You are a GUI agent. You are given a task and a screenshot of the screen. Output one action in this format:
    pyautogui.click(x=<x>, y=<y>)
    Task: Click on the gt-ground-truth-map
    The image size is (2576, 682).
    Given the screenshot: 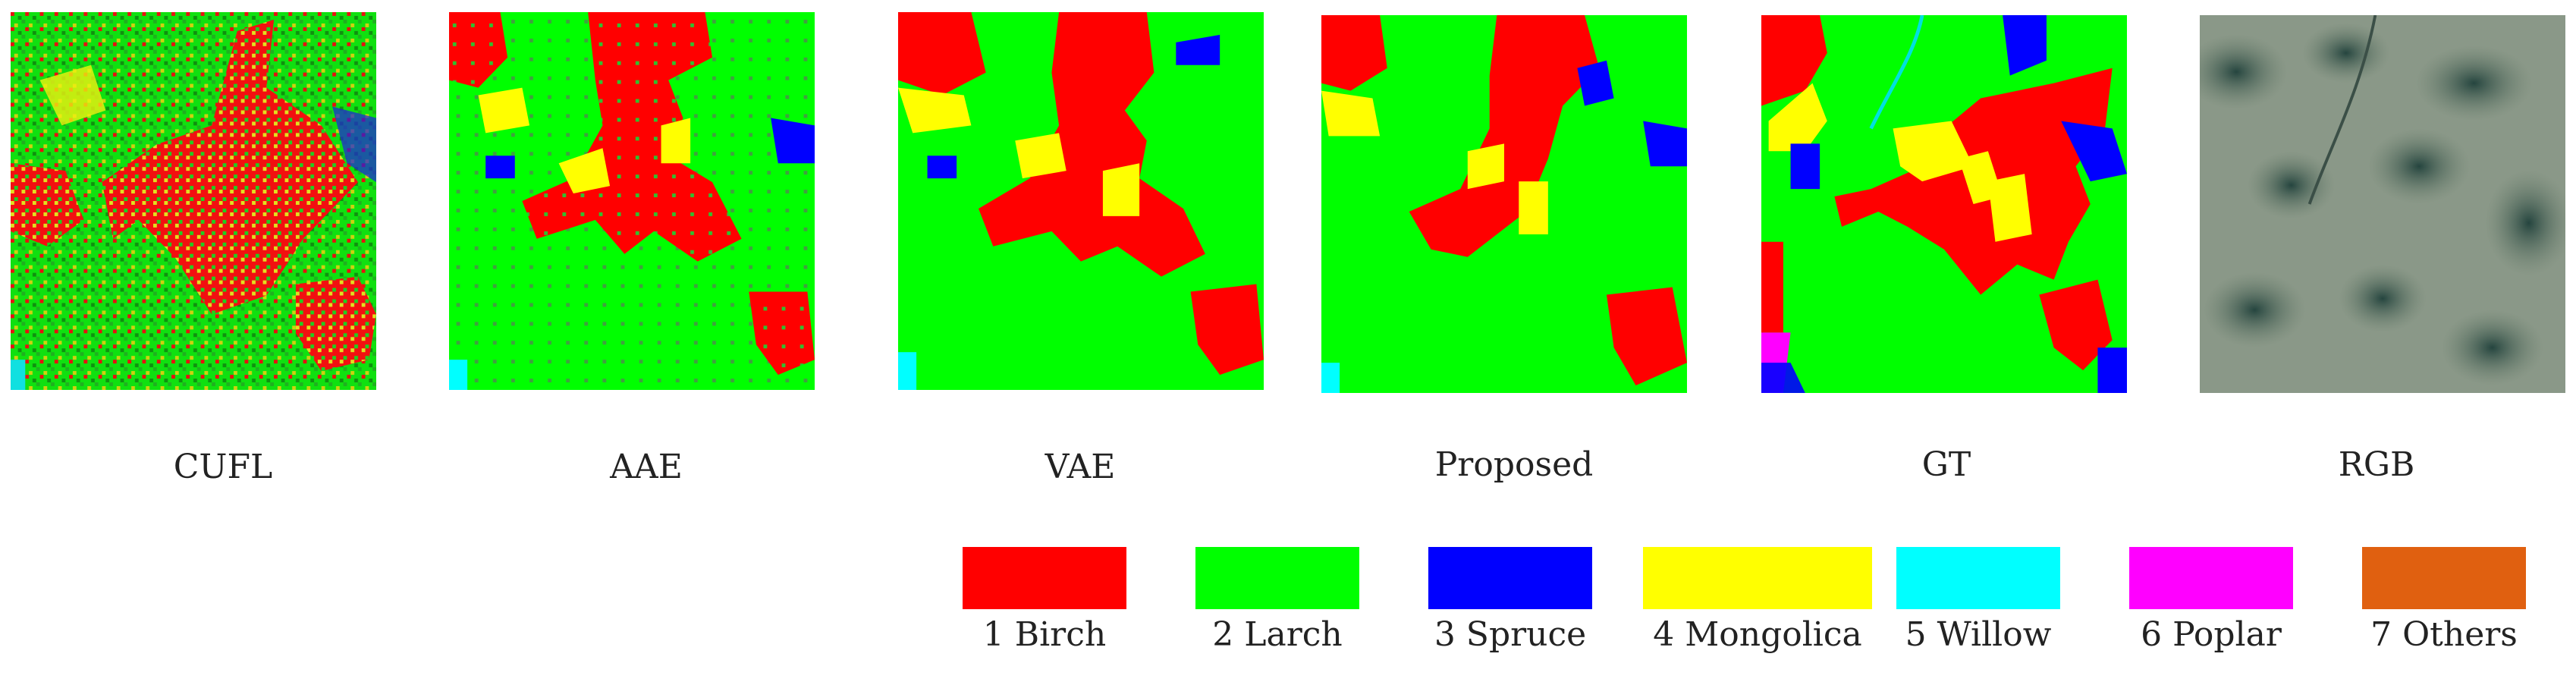 What is the action you would take?
    pyautogui.click(x=1944, y=204)
    